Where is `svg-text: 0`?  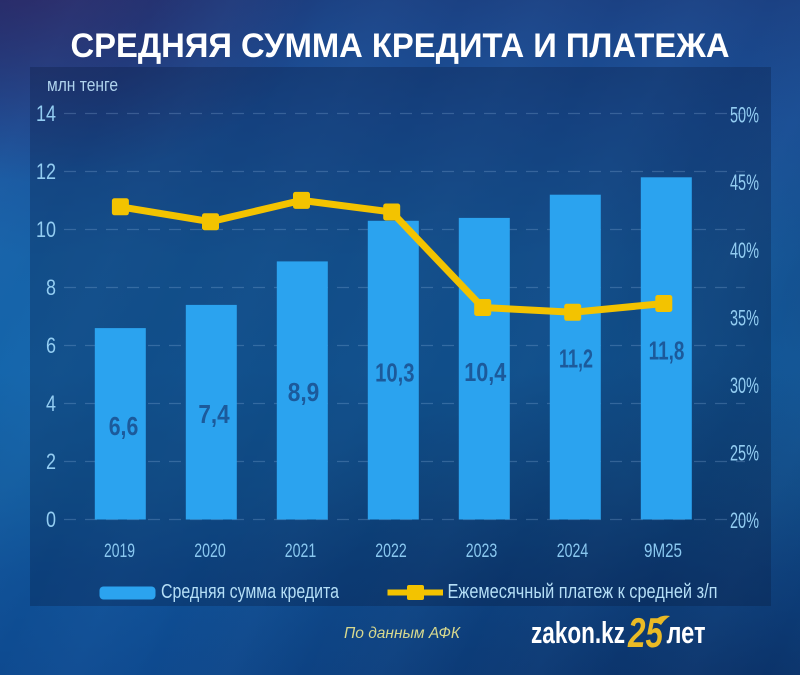 svg-text: 0 is located at coordinates (51, 519).